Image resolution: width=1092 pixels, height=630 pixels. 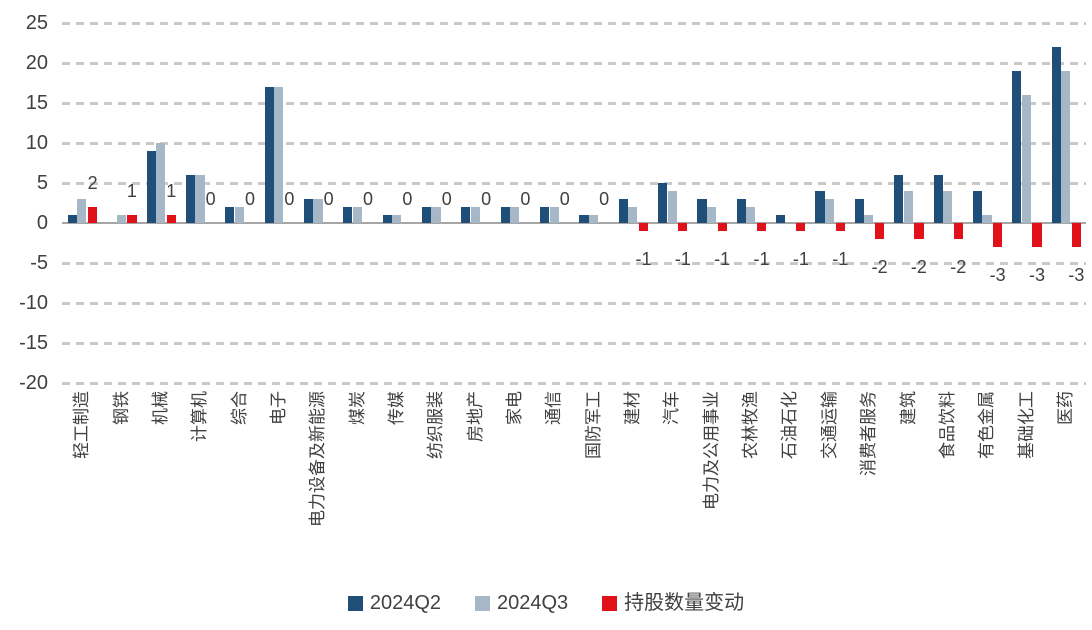 I want to click on y-axis-tick-label: -15, so click(x=33, y=343).